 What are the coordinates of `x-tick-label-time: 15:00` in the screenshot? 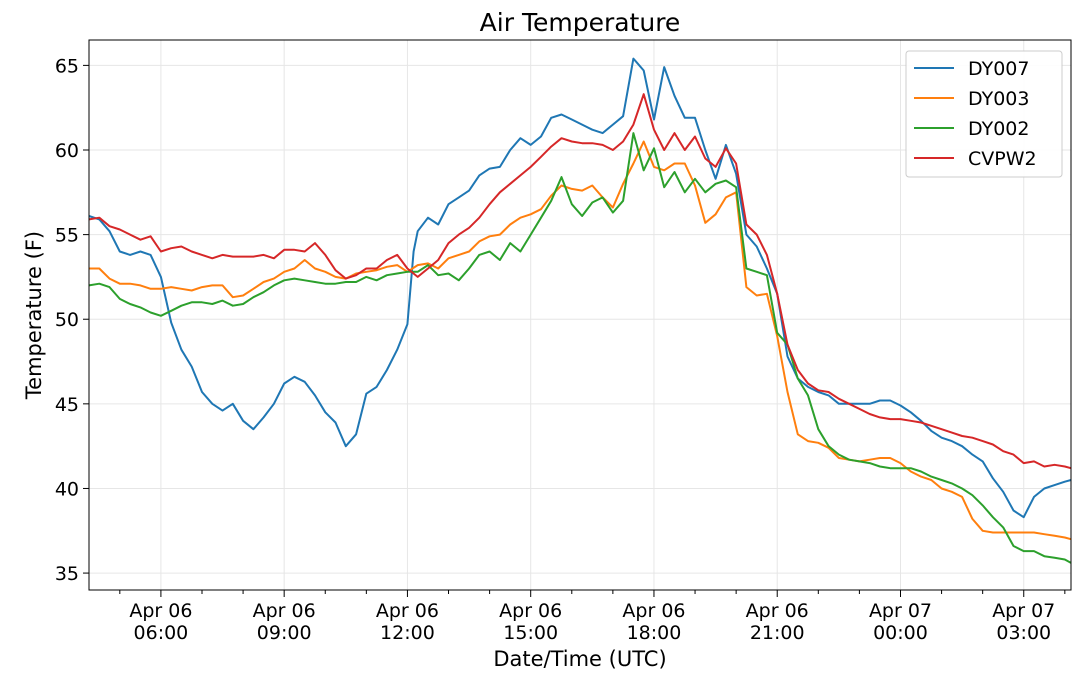 It's located at (530, 633).